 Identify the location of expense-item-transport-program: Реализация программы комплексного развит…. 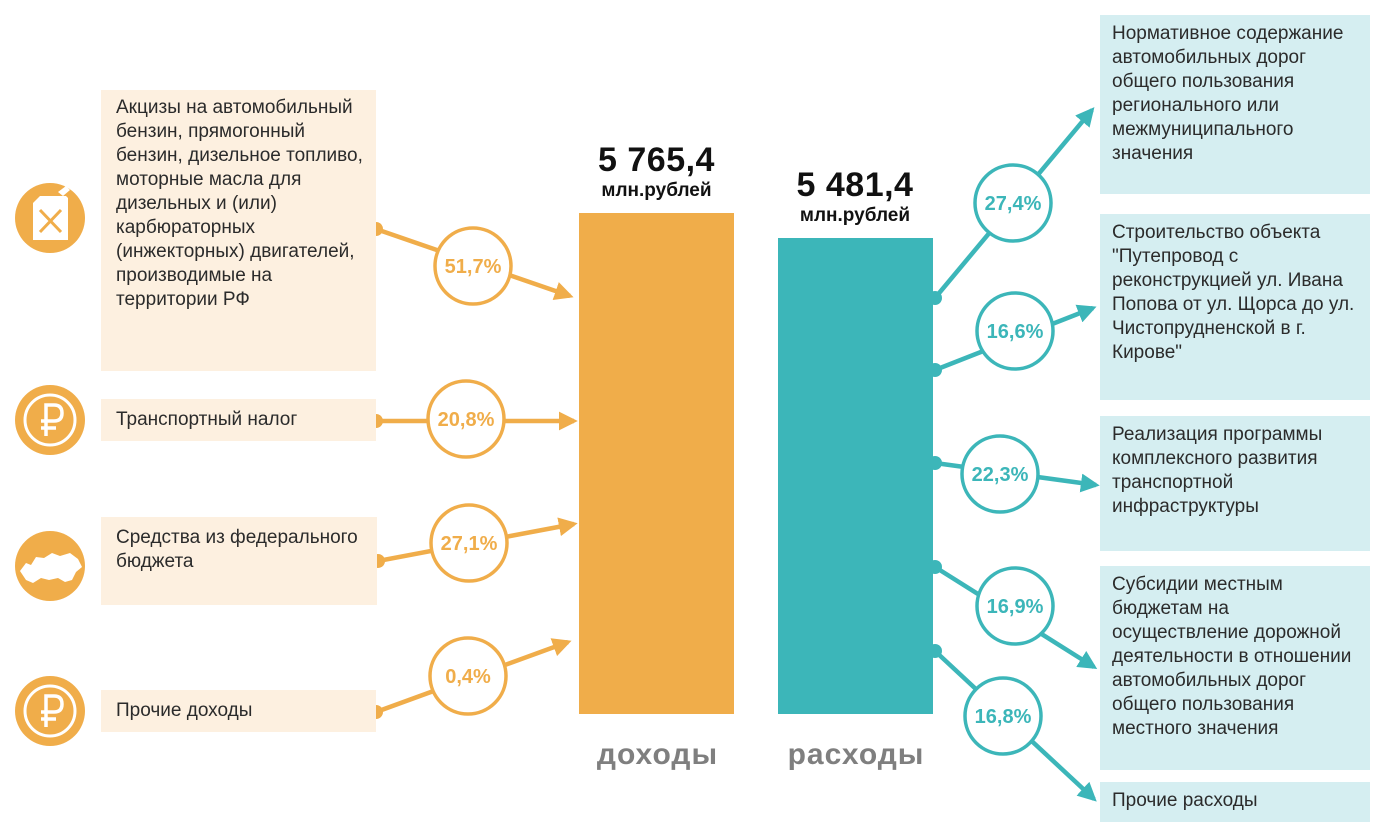
(1235, 483).